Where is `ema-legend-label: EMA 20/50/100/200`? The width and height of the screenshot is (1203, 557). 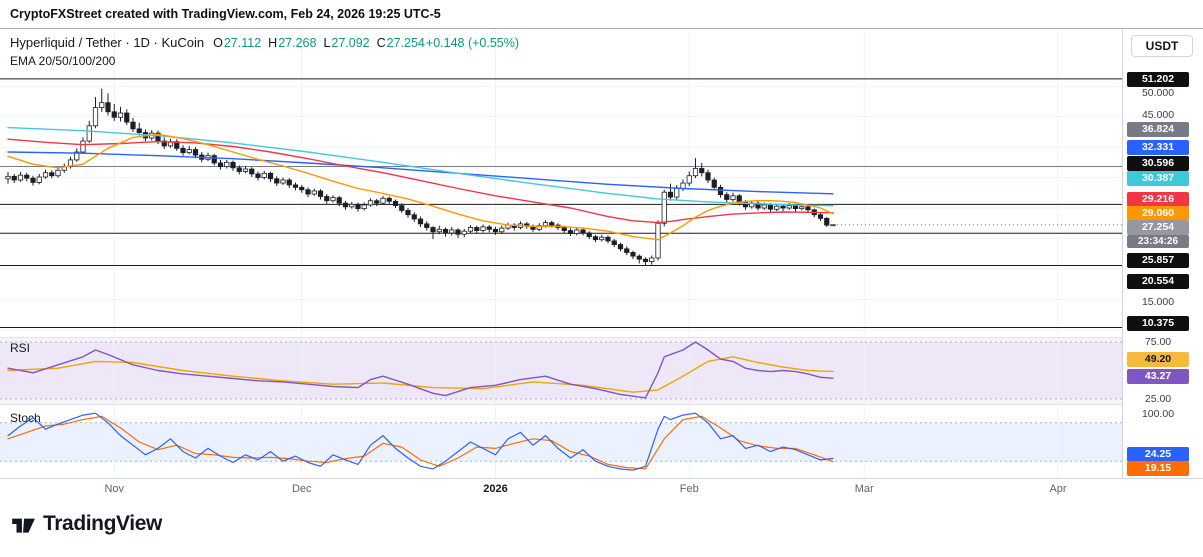
ema-legend-label: EMA 20/50/100/200 is located at coordinates (63, 61).